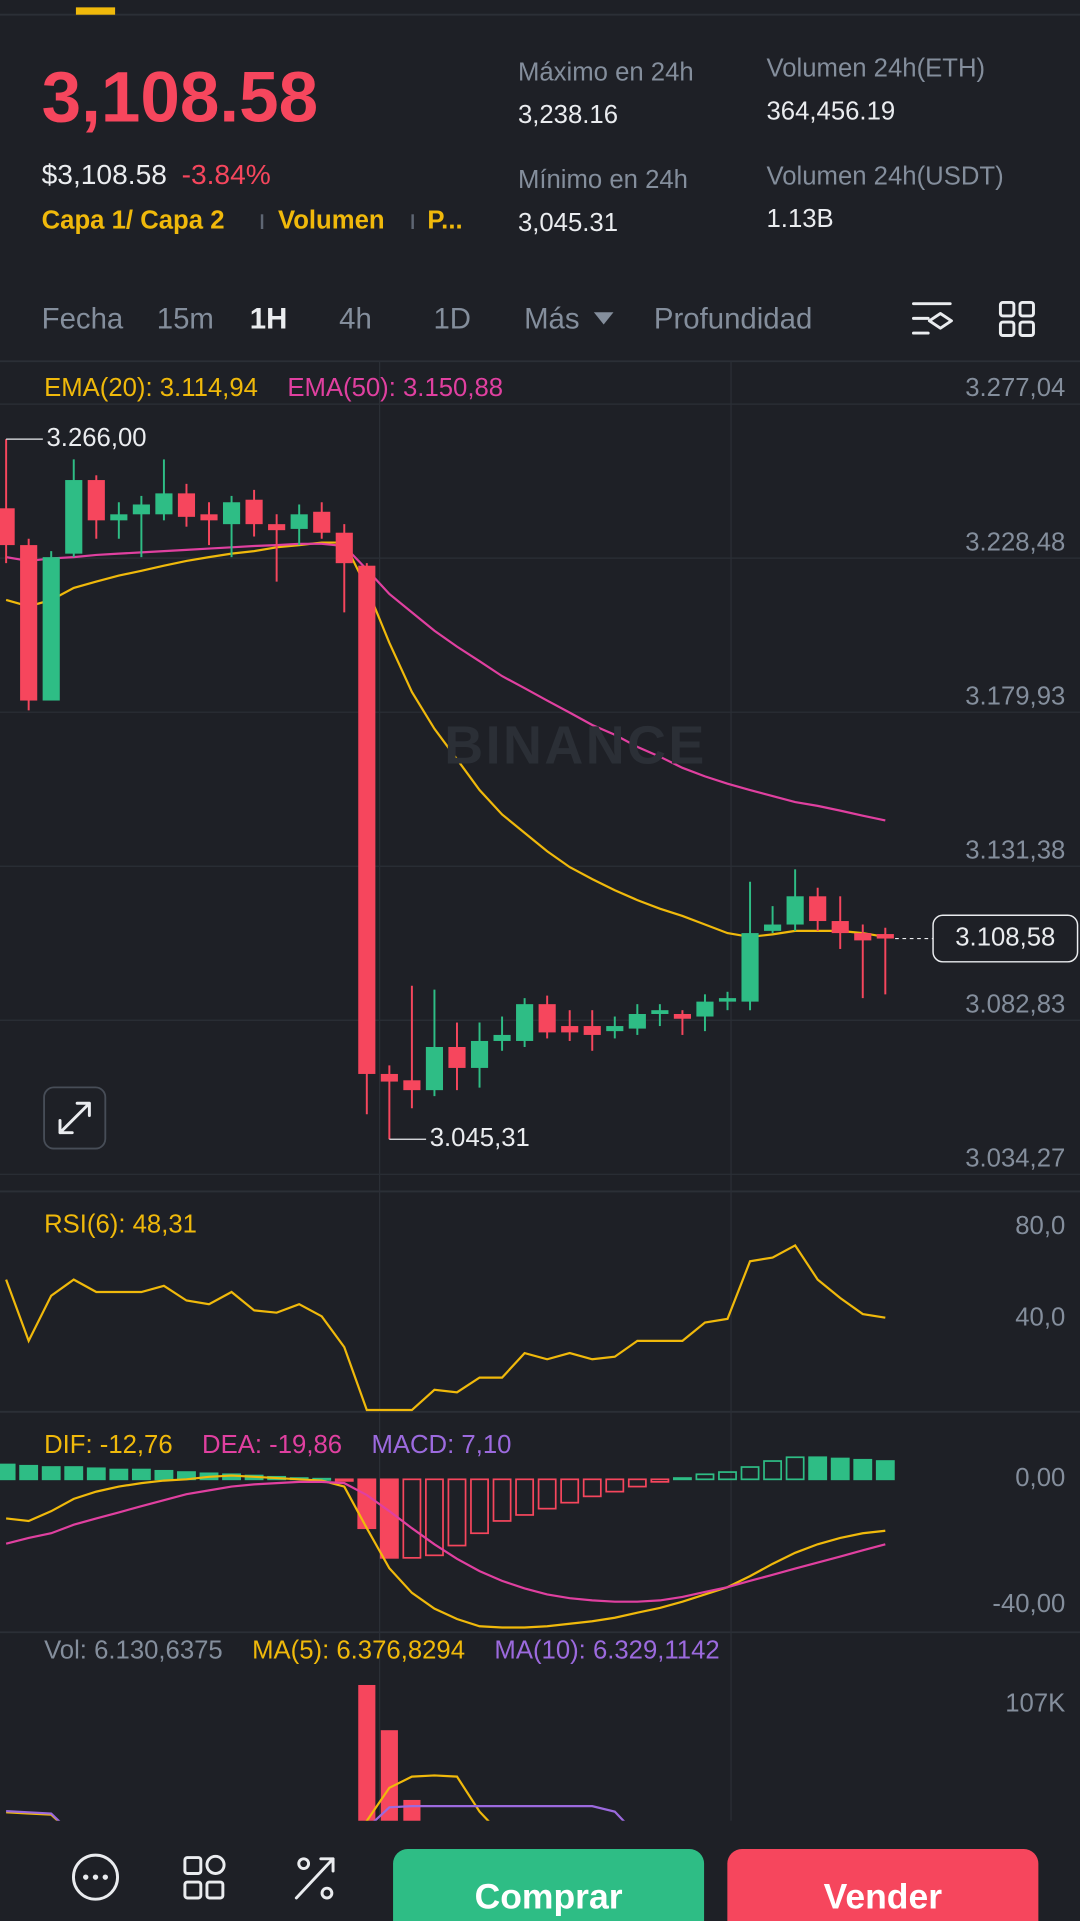 The height and width of the screenshot is (1921, 1080). Describe the element at coordinates (441, 1445) in the screenshot. I see `legend-entry: MACD: 7,10` at that location.